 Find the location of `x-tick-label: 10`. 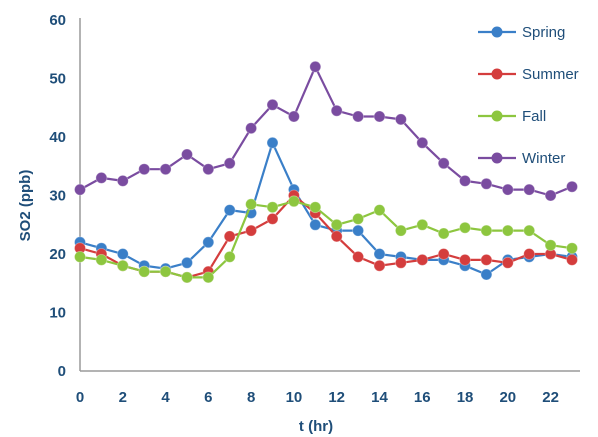

x-tick-label: 10 is located at coordinates (294, 397).